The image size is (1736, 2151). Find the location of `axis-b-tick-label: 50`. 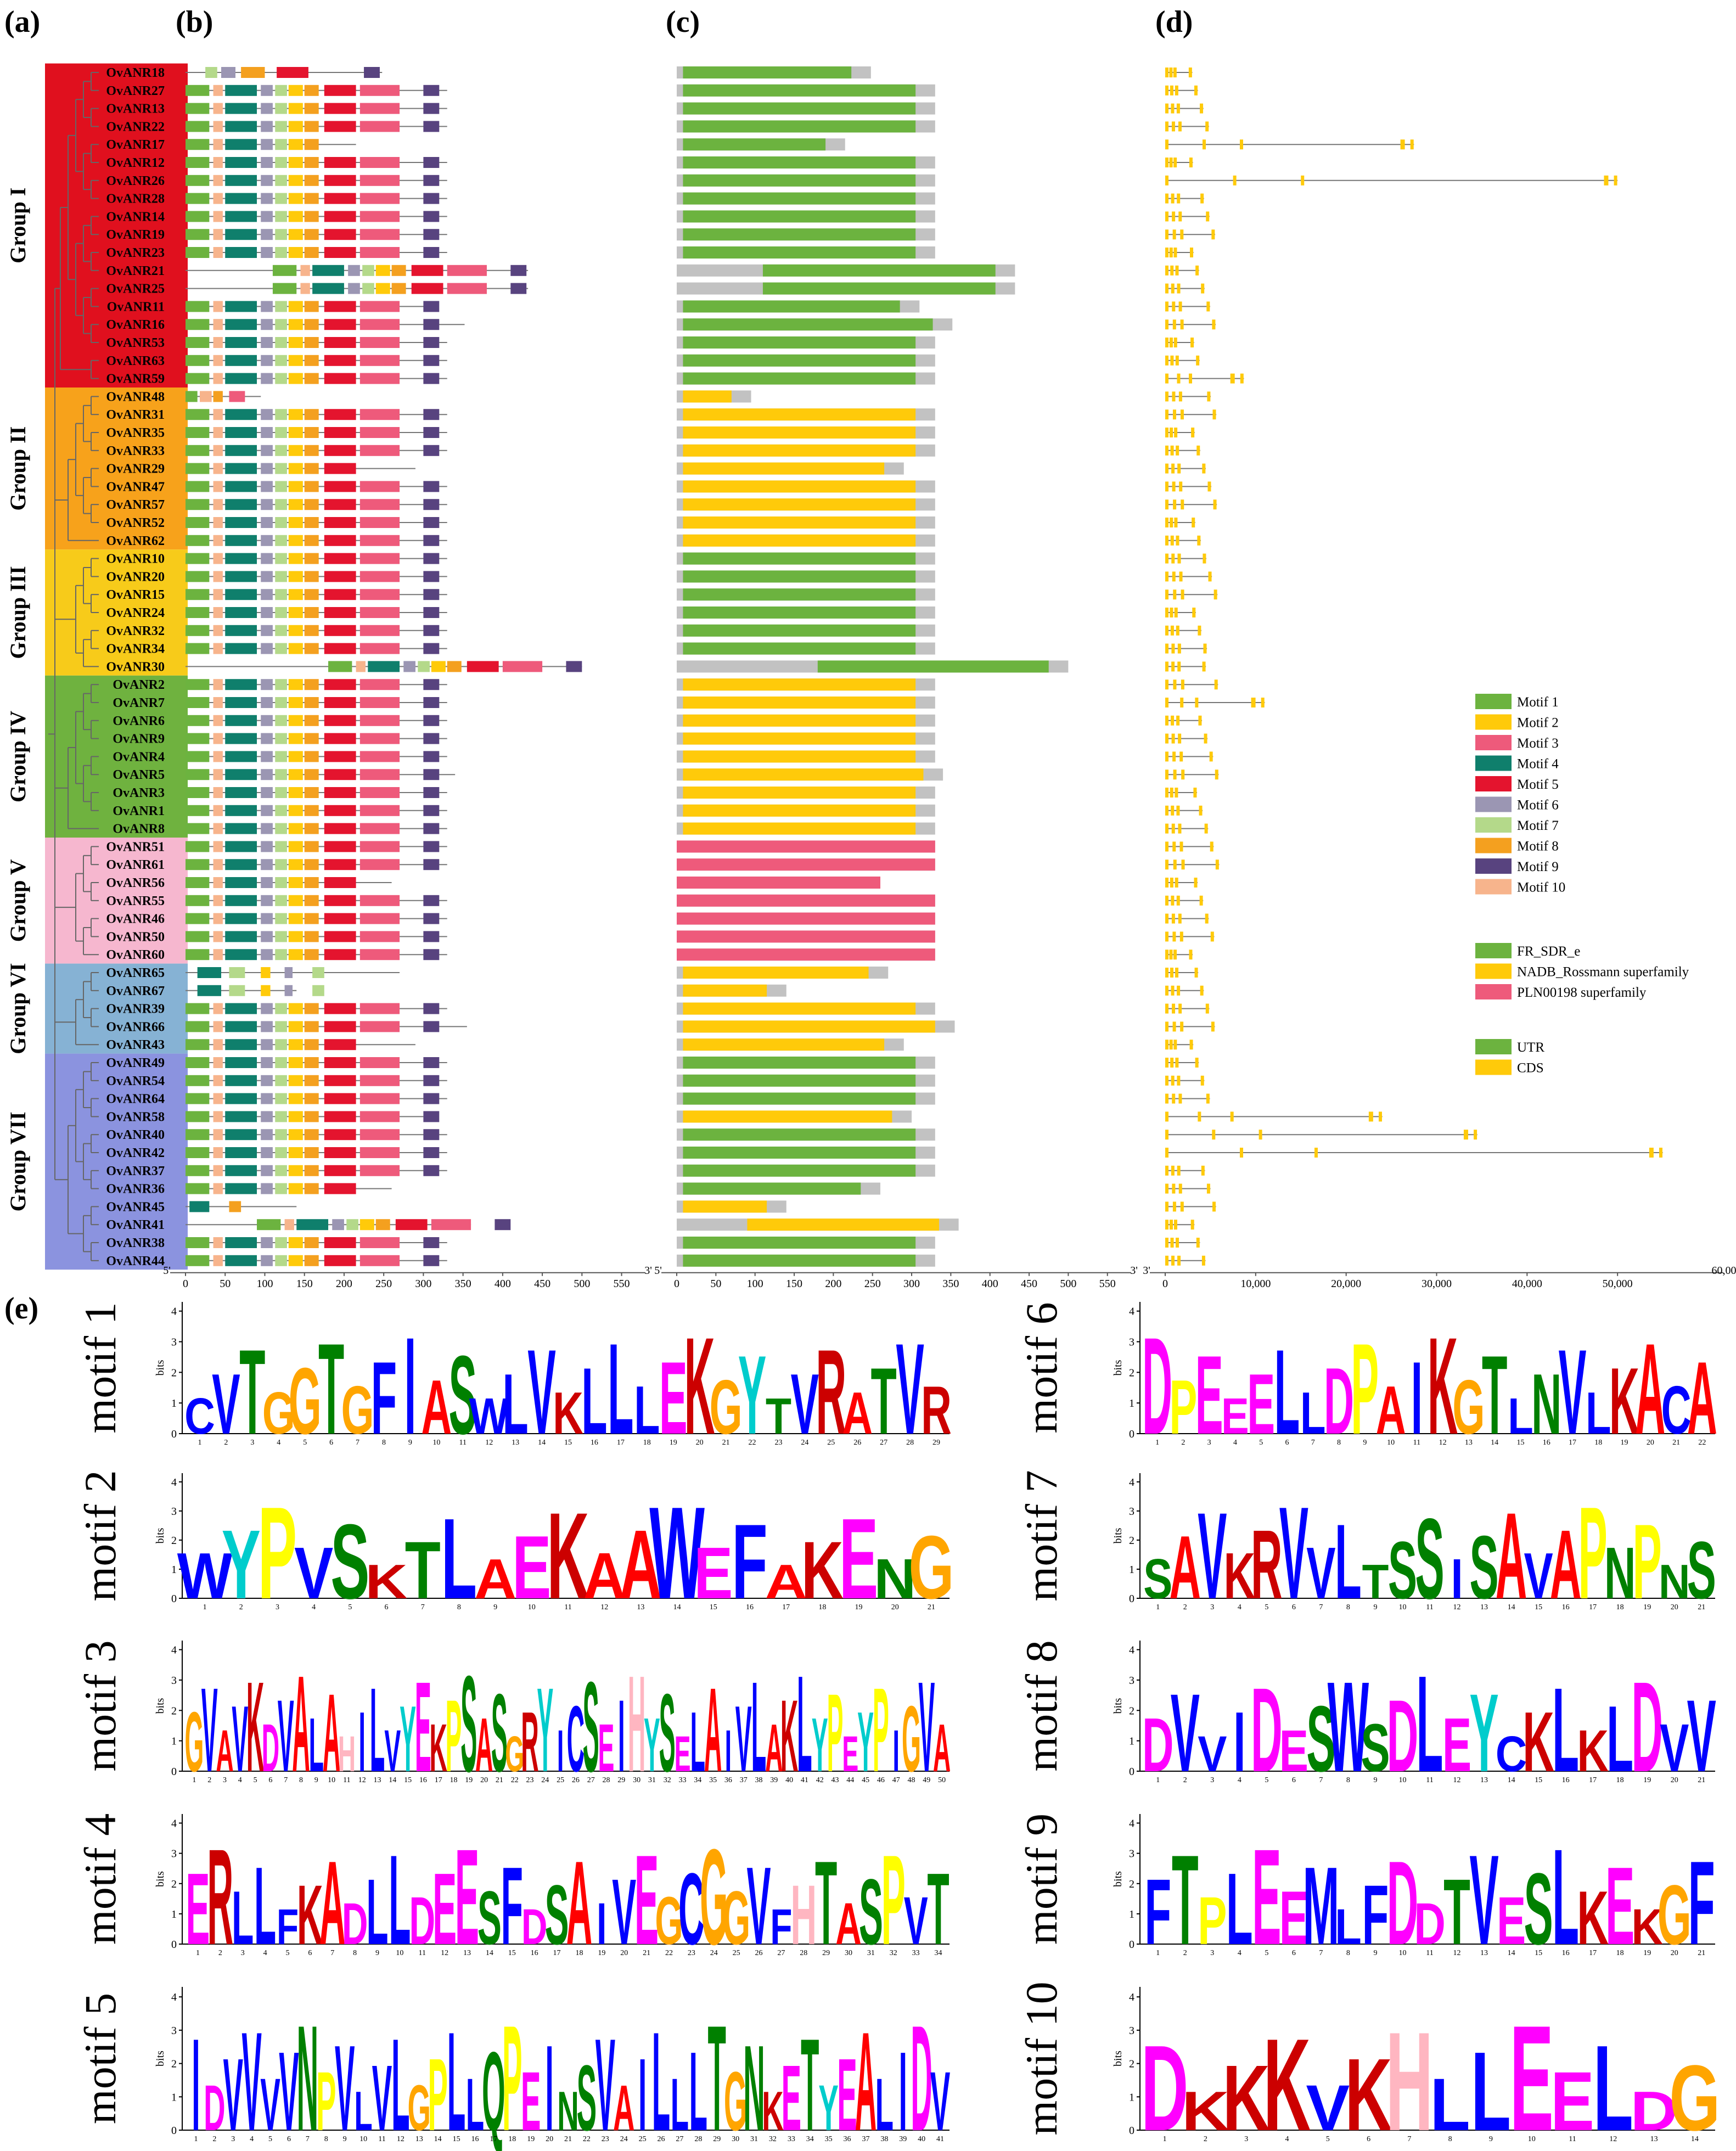

axis-b-tick-label: 50 is located at coordinates (225, 1284).